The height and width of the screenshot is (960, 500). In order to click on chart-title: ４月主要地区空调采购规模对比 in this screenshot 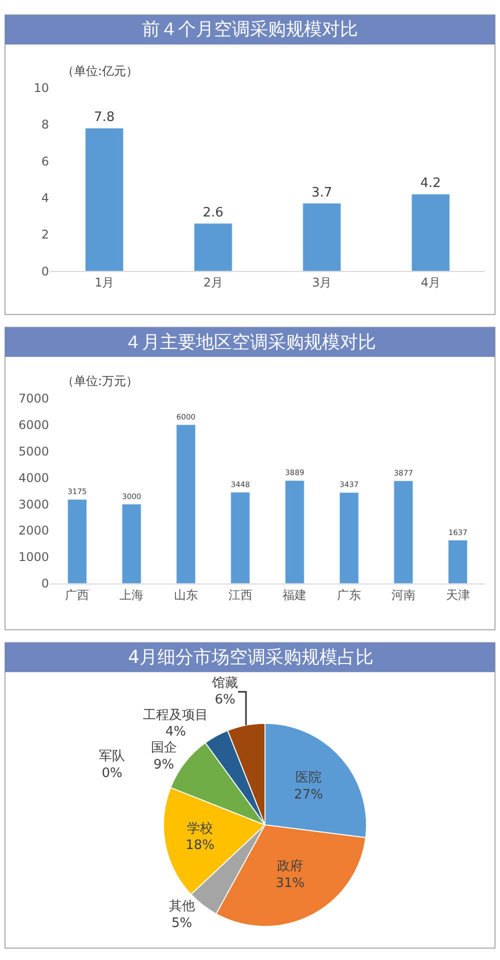, I will do `click(250, 342)`.